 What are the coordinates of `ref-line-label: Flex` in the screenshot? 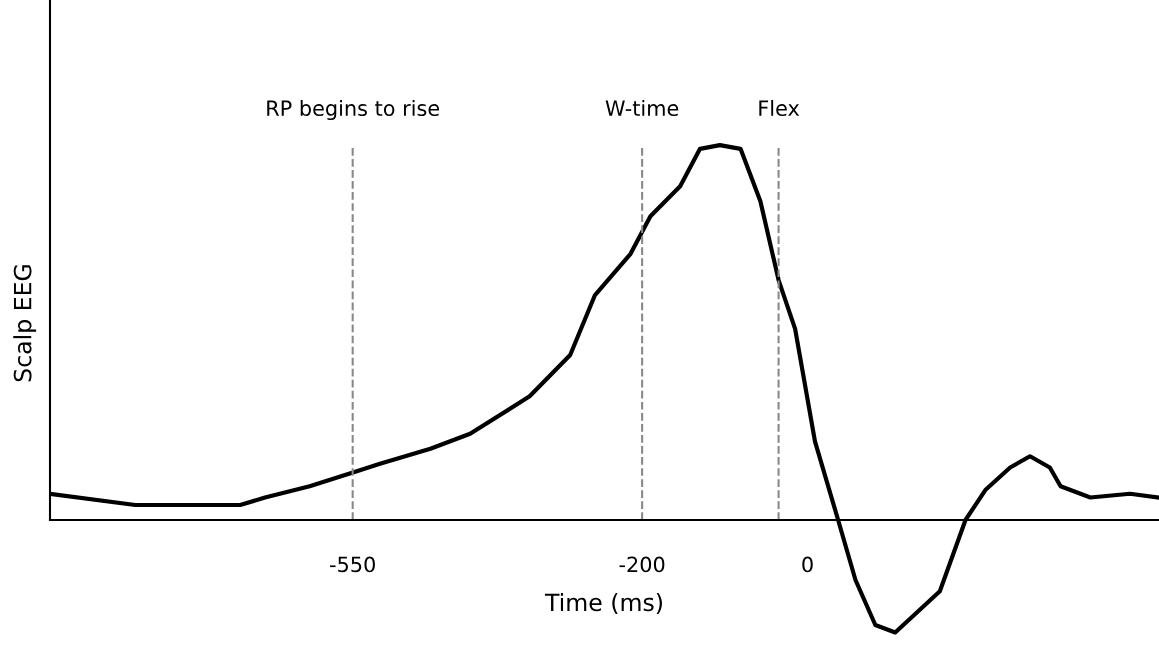 It's located at (779, 108).